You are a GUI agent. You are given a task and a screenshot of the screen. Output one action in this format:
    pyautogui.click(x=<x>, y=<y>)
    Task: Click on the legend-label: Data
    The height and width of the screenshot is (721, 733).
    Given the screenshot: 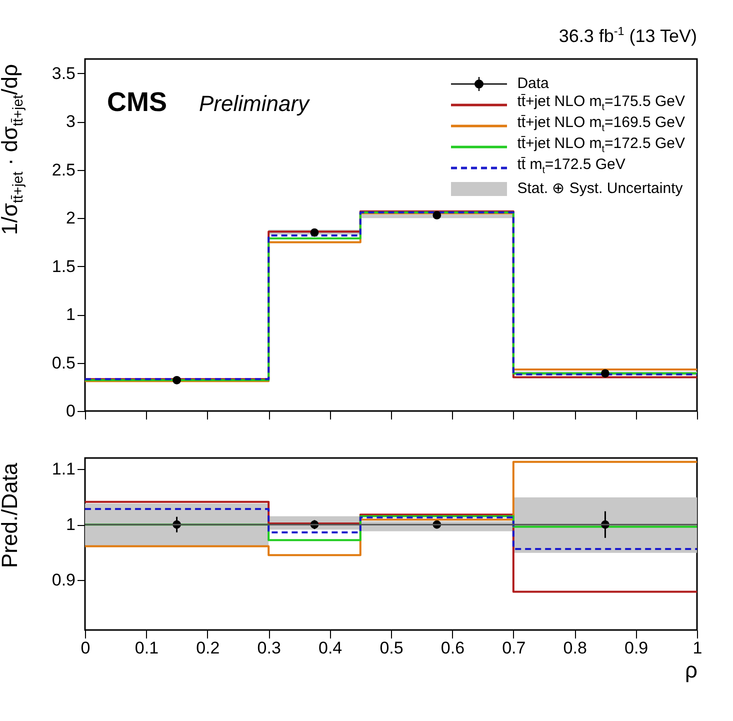 What is the action you would take?
    pyautogui.click(x=533, y=84)
    